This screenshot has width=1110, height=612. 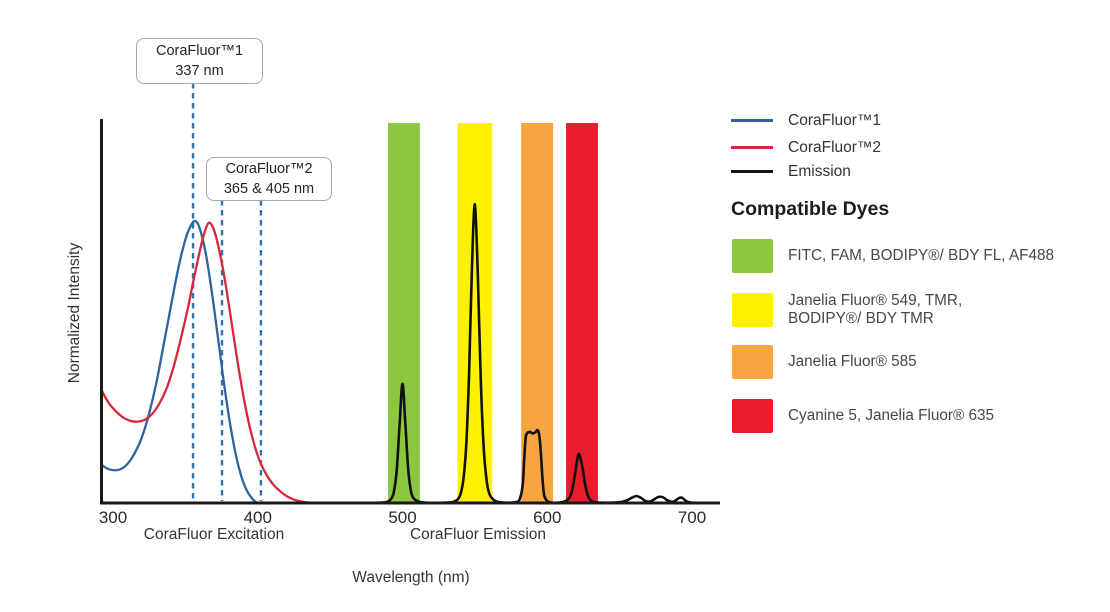 What do you see at coordinates (74, 313) in the screenshot?
I see `y-axis-label: Normalized Intensity` at bounding box center [74, 313].